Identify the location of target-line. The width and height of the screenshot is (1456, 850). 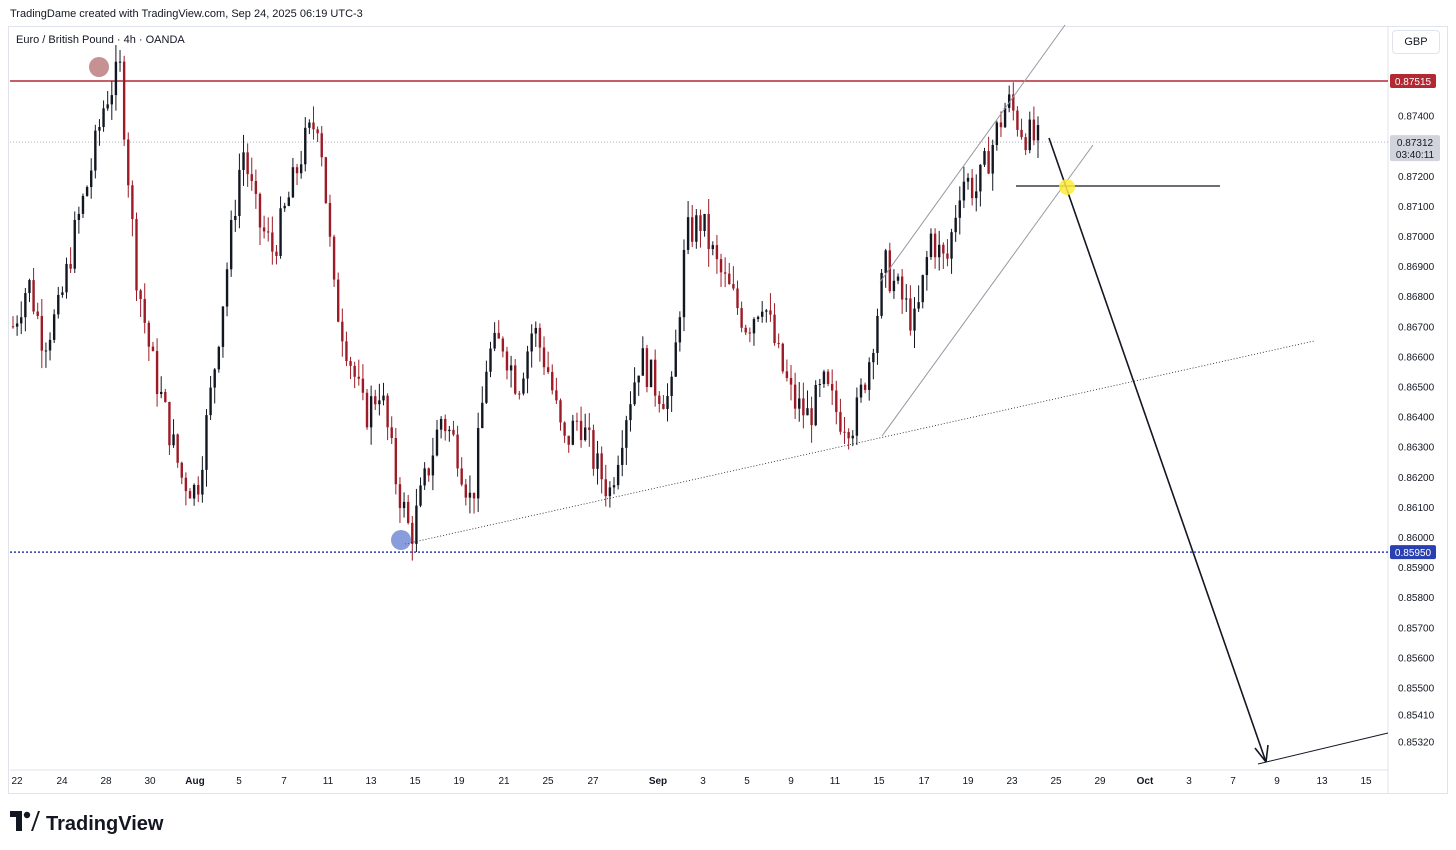
(1323, 748).